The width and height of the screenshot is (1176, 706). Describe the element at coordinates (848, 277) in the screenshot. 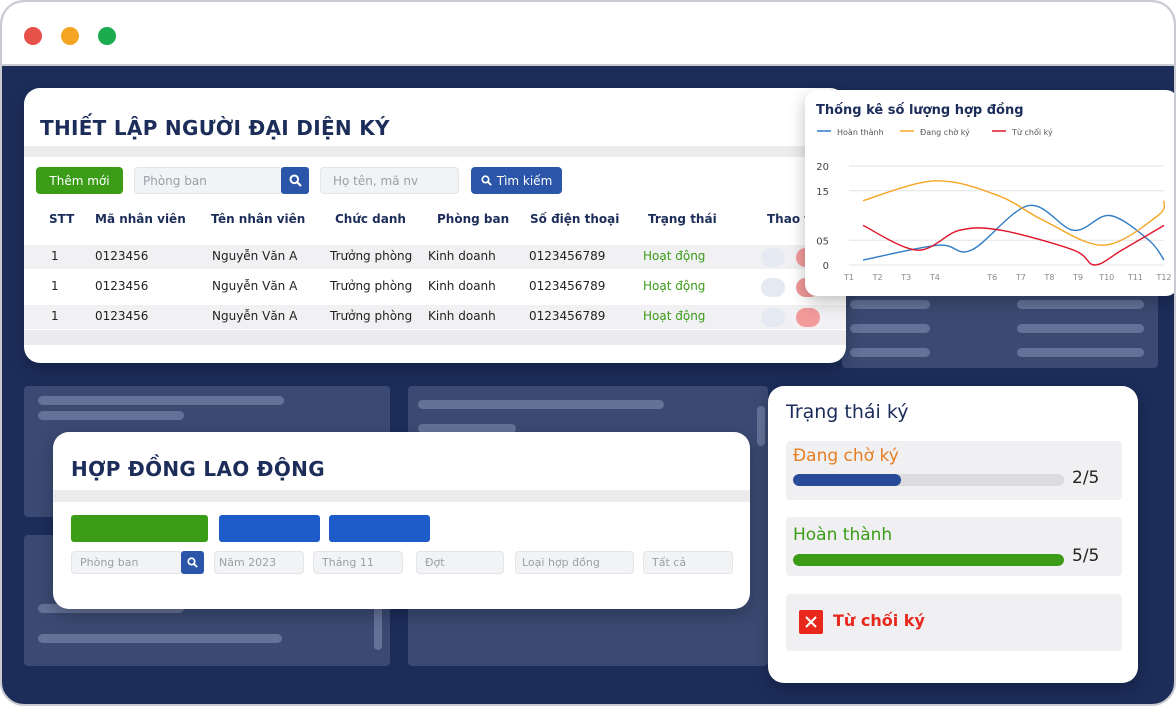

I see `x-tick-label: T1` at that location.